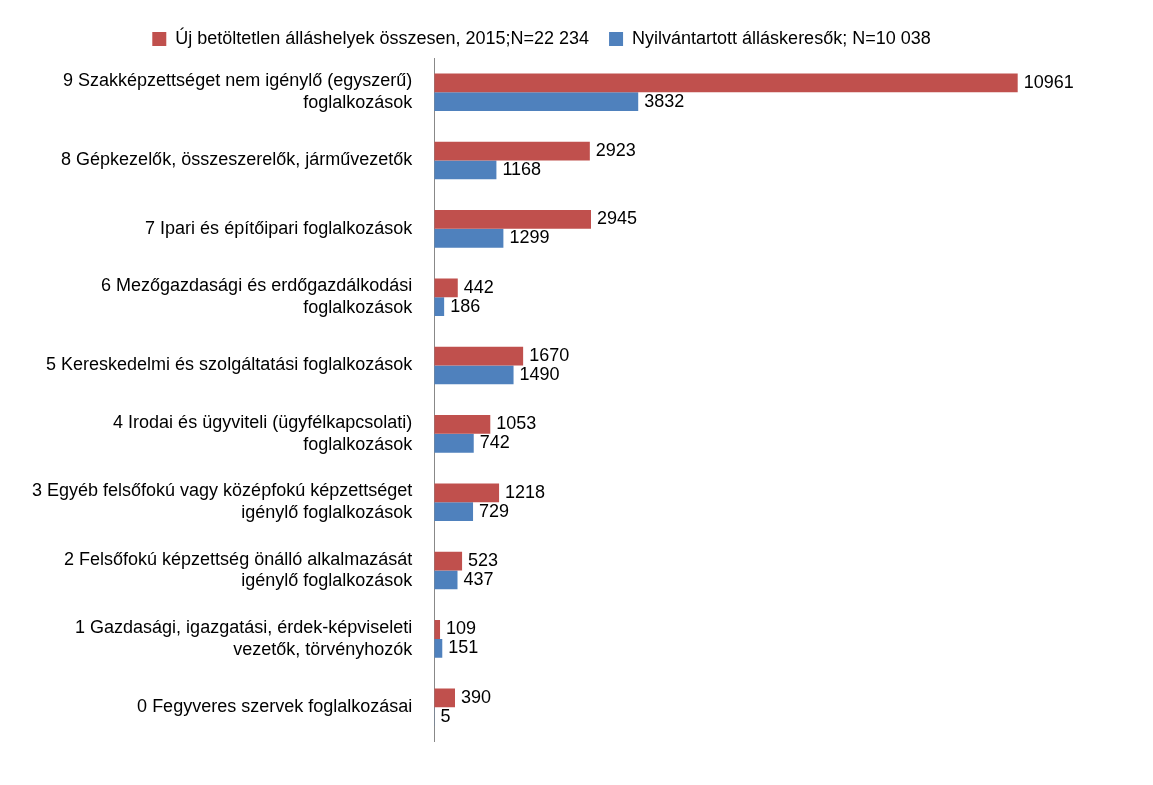 Image resolution: width=1153 pixels, height=785 pixels. Describe the element at coordinates (615, 150) in the screenshot. I see `data-label: 2923` at that location.